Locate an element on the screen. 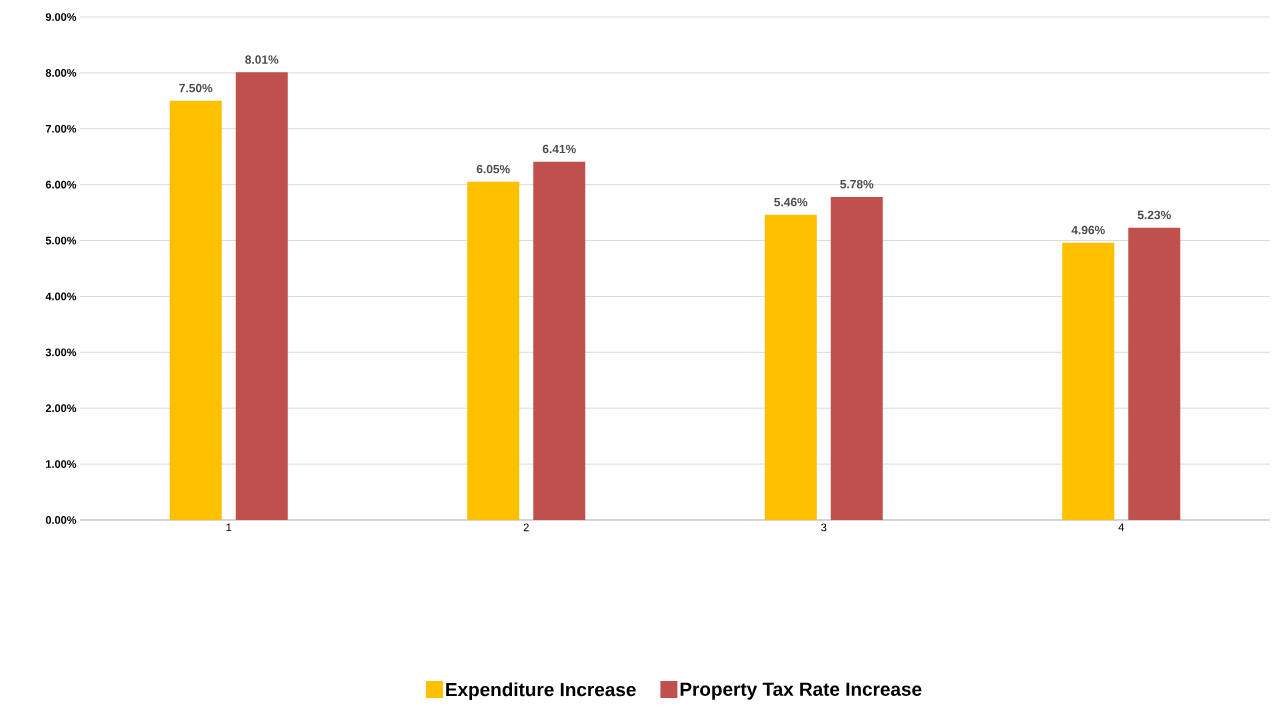 The image size is (1275, 710). data-label: 6.05% is located at coordinates (493, 169).